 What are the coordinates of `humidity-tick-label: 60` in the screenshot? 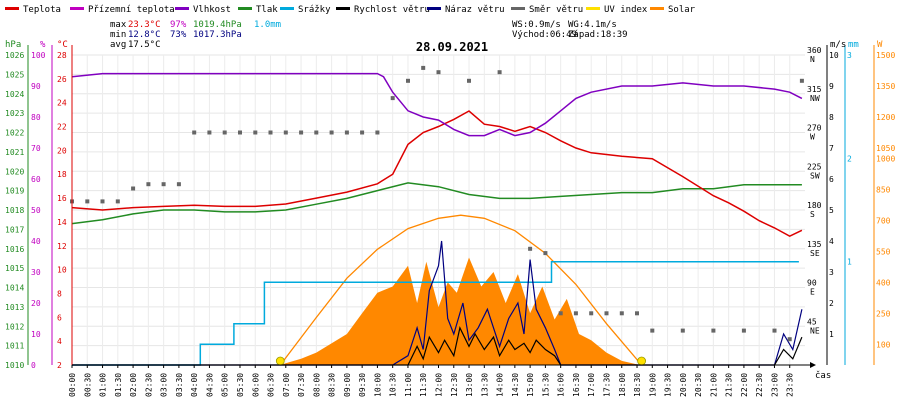 It's located at (36, 179).